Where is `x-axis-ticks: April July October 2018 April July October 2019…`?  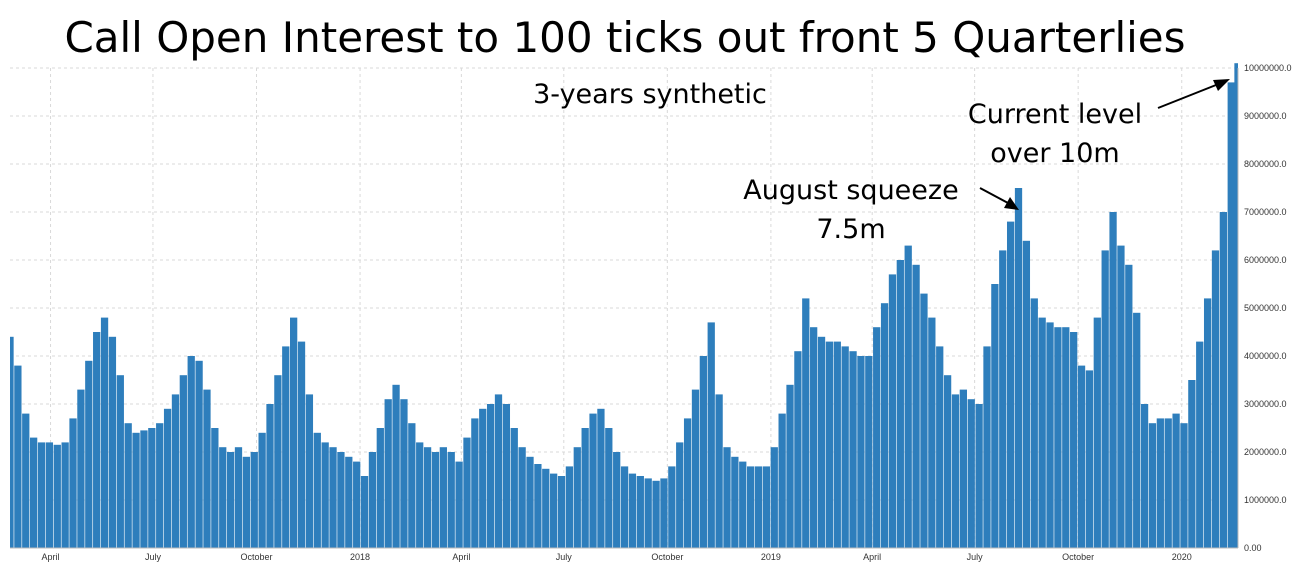
x-axis-ticks: April July October 2018 April July October 2019… is located at coordinates (617, 557).